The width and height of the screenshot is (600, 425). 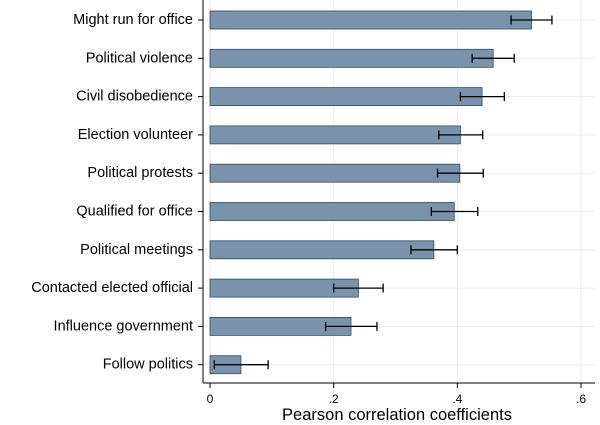 What do you see at coordinates (133, 20) in the screenshot?
I see `category-label: Might run for office` at bounding box center [133, 20].